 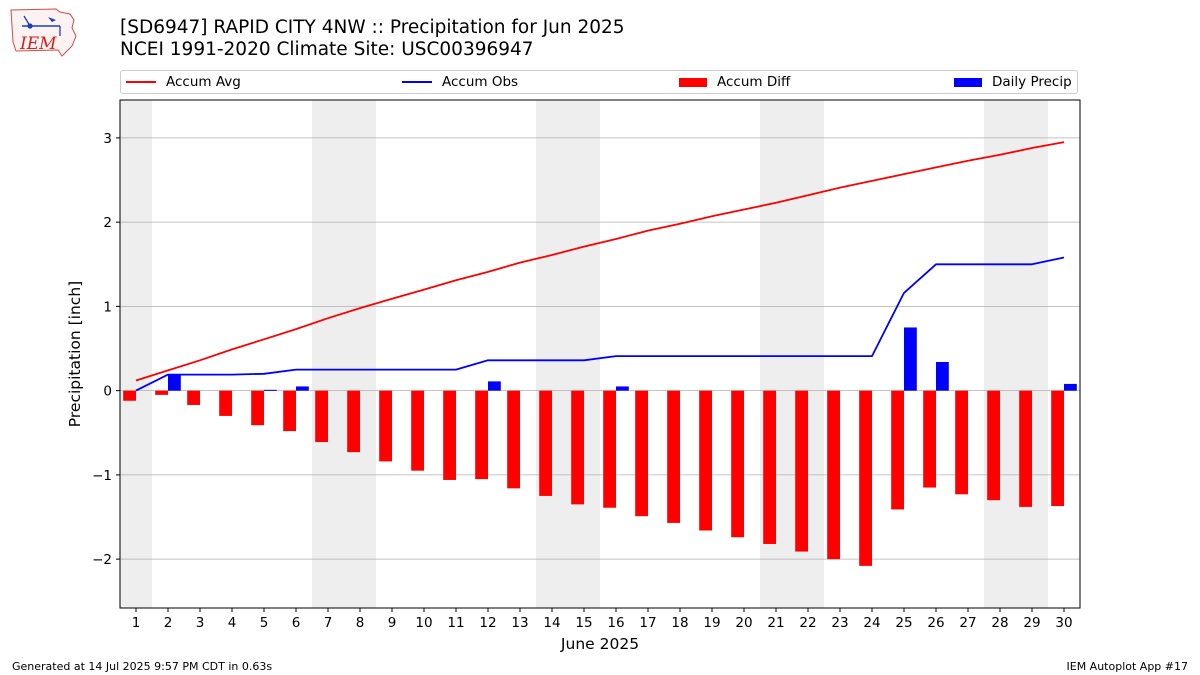 What do you see at coordinates (107, 139) in the screenshot?
I see `y-tick-label: 3` at bounding box center [107, 139].